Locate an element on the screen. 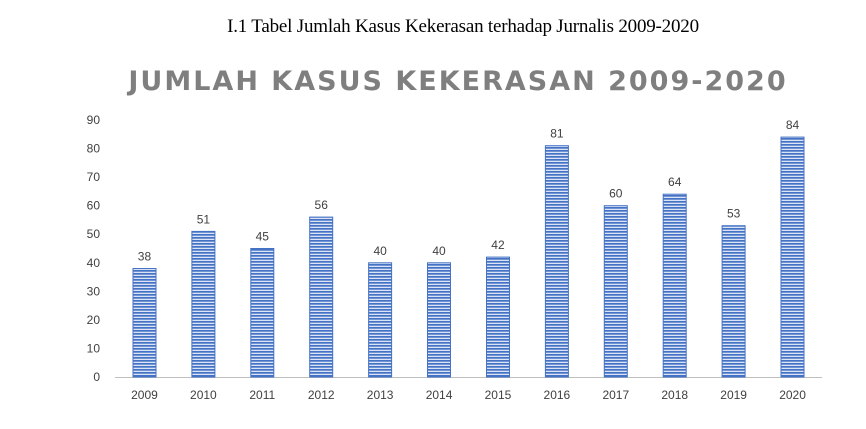 The width and height of the screenshot is (866, 429). bar-value-label: 51 is located at coordinates (204, 219).